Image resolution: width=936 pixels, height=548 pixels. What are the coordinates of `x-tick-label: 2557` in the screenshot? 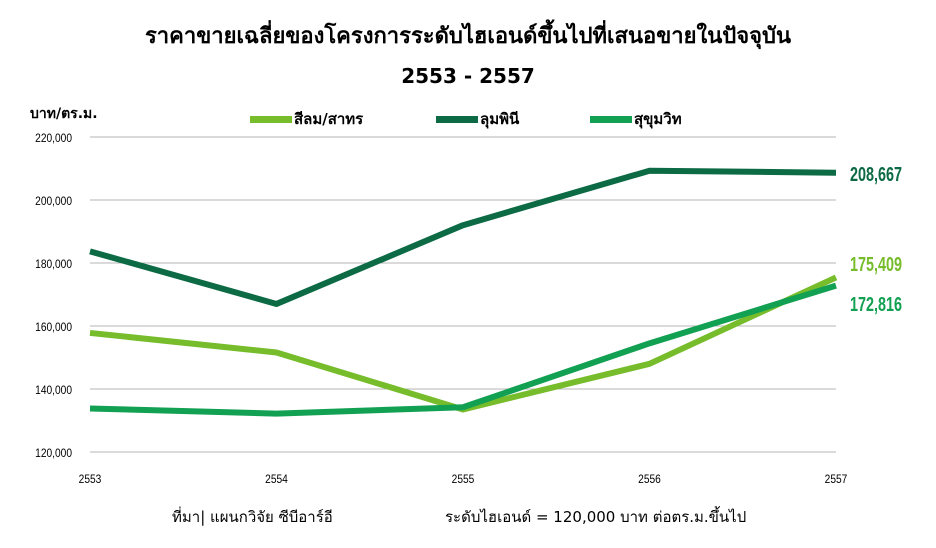 It's located at (836, 479).